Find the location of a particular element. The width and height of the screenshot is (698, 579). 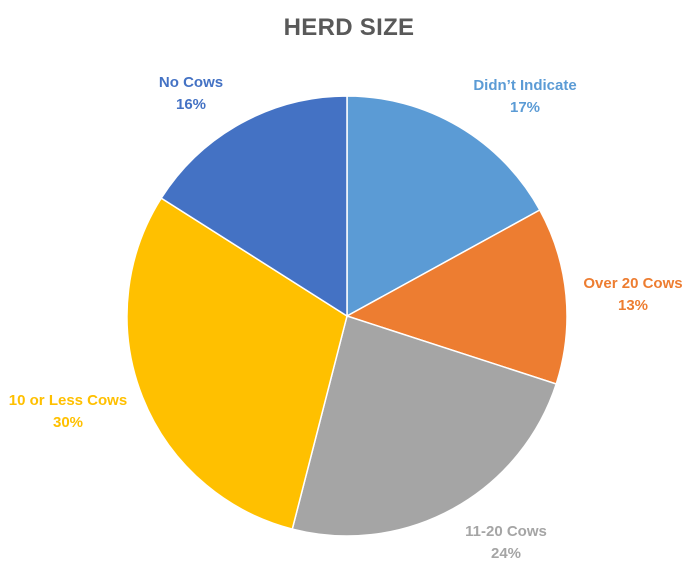

slice-value-no-cows: 16% is located at coordinates (191, 104).